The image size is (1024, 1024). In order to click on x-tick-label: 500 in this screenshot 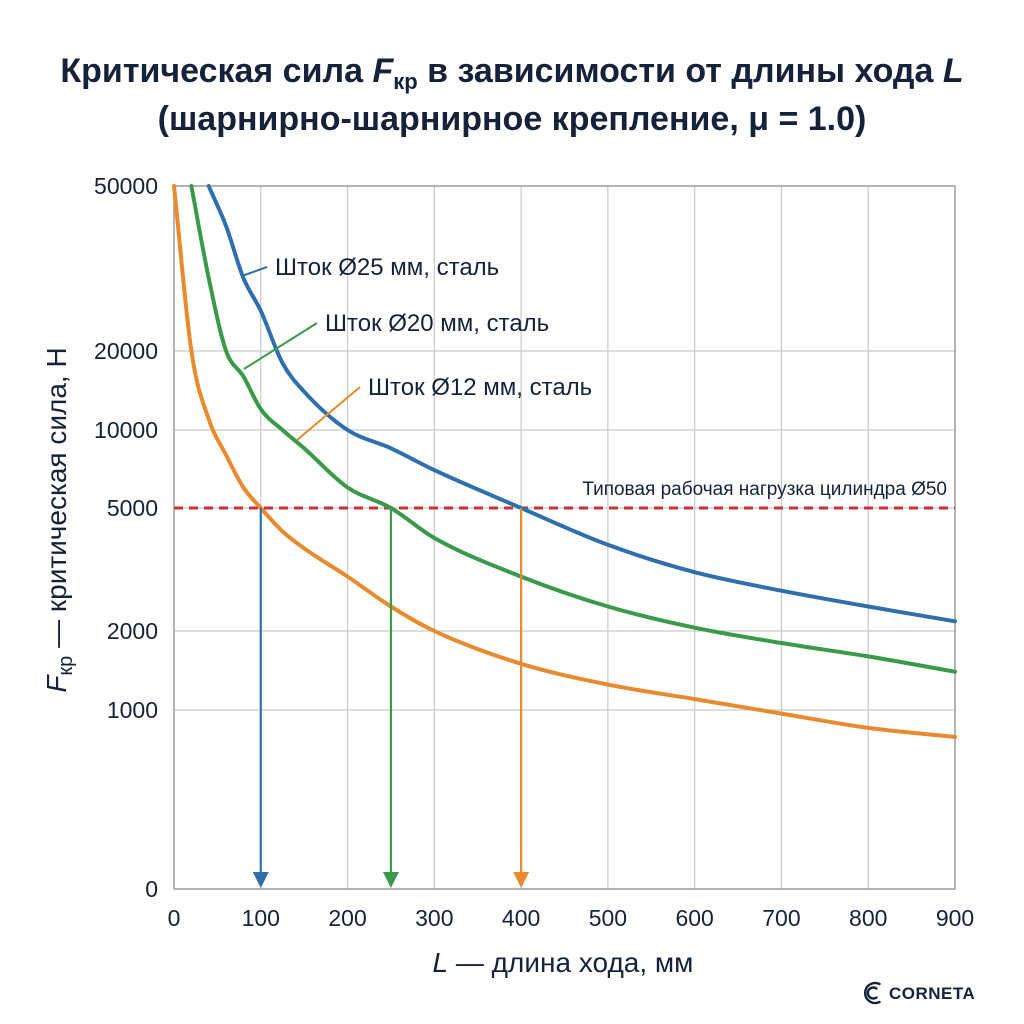, I will do `click(608, 918)`.